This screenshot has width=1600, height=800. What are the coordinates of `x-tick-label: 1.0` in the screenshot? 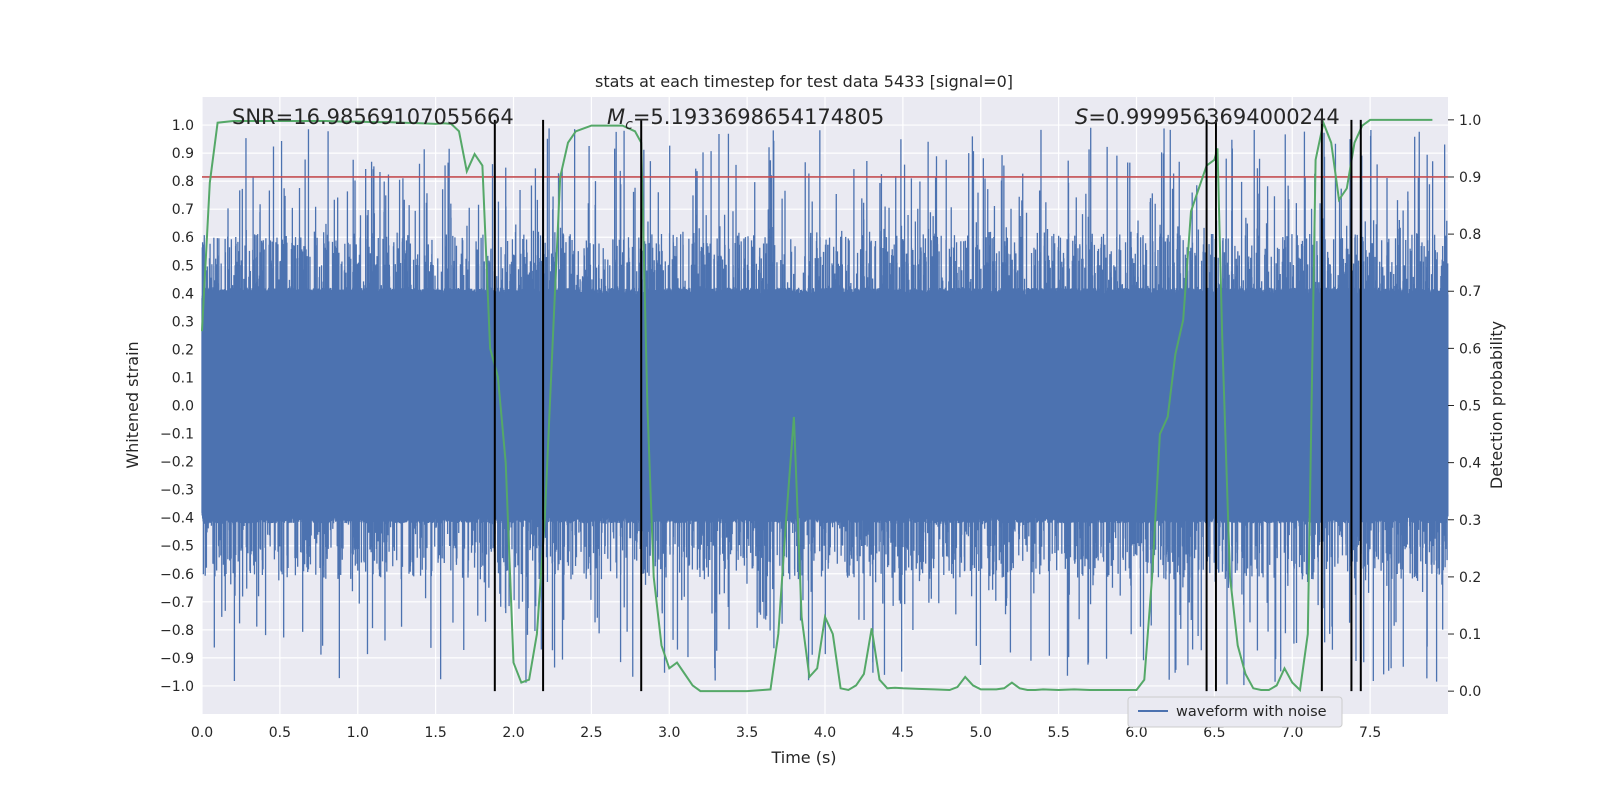 It's located at (358, 733).